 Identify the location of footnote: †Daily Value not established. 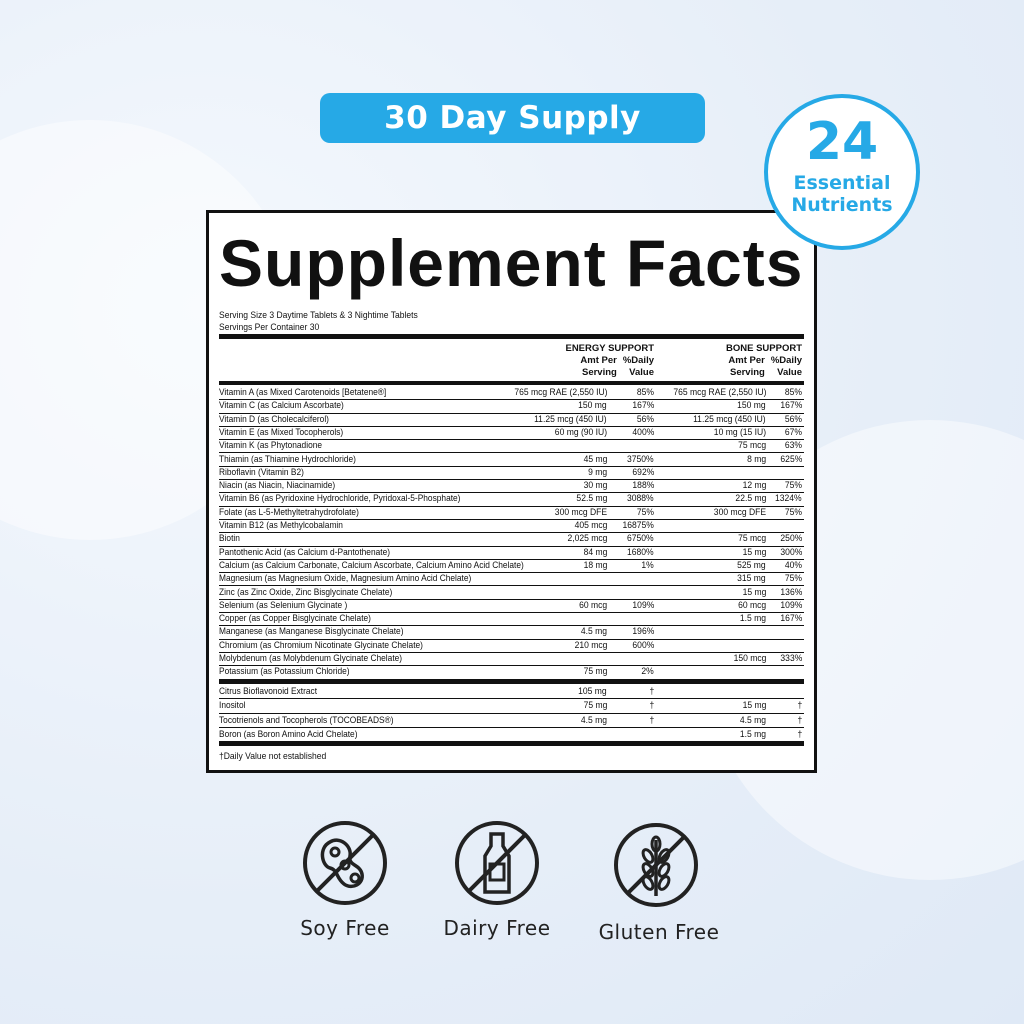
(273, 756).